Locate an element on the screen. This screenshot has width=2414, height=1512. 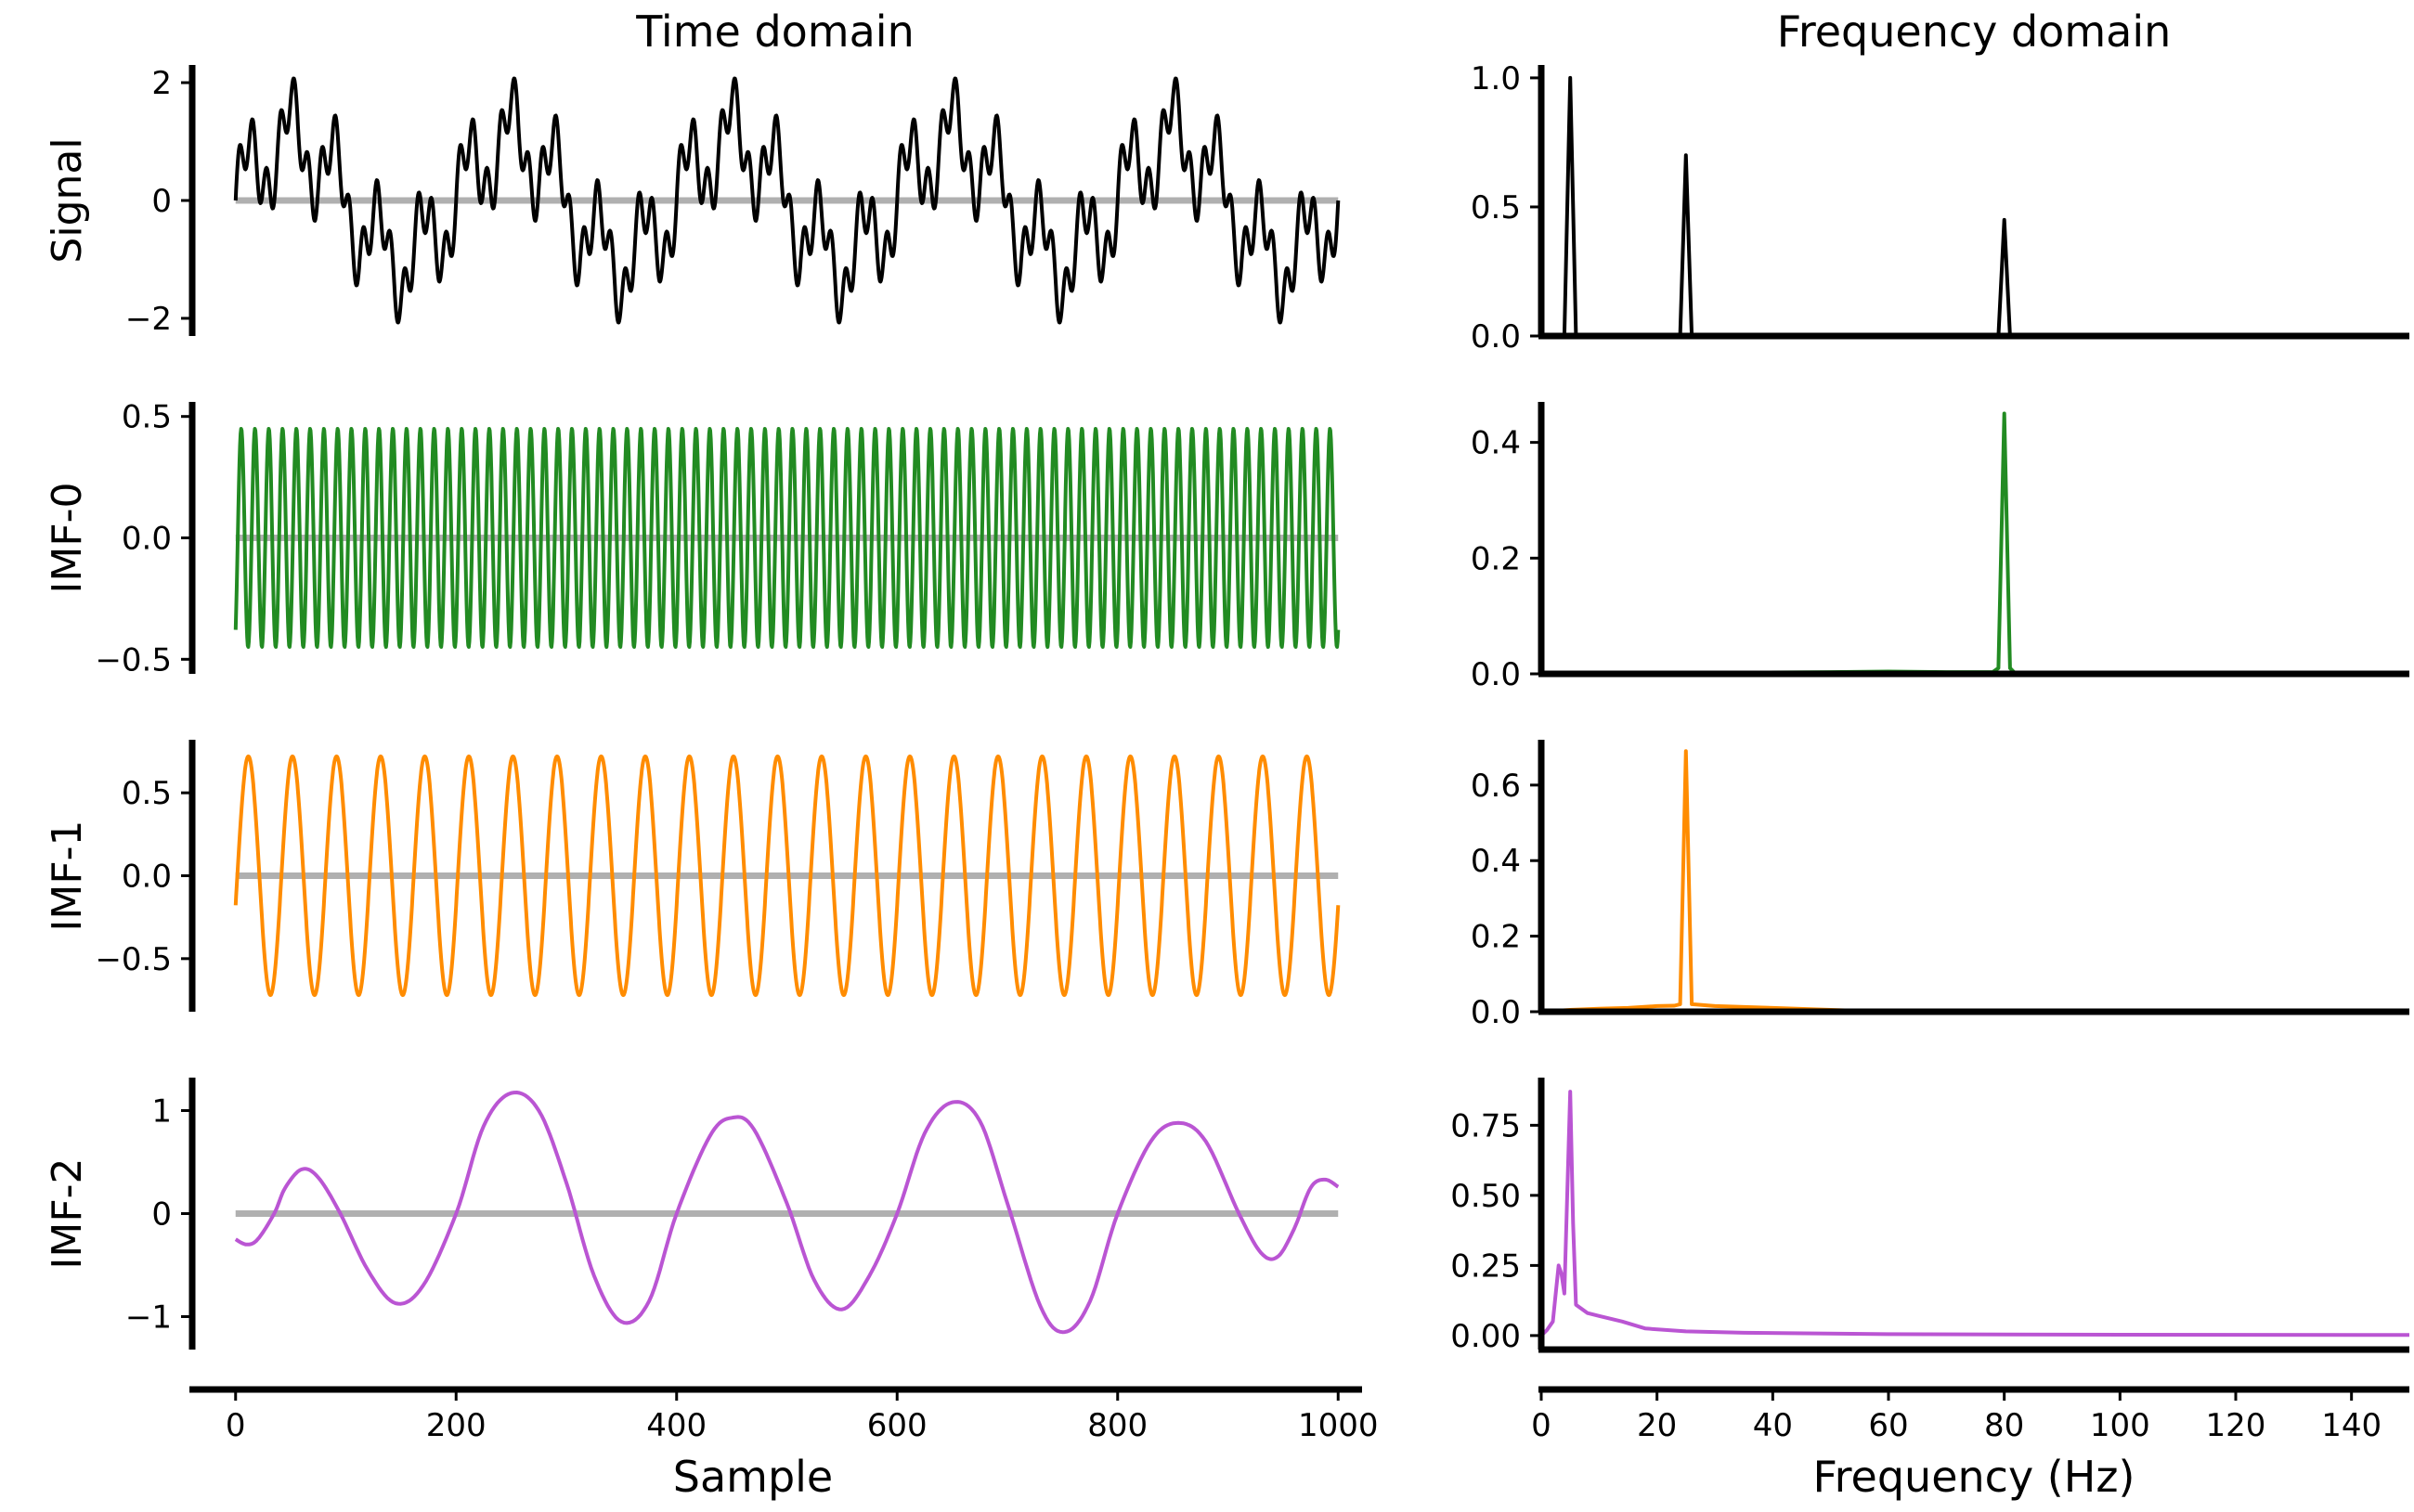
x-tick-label: 200 is located at coordinates (457, 1425).